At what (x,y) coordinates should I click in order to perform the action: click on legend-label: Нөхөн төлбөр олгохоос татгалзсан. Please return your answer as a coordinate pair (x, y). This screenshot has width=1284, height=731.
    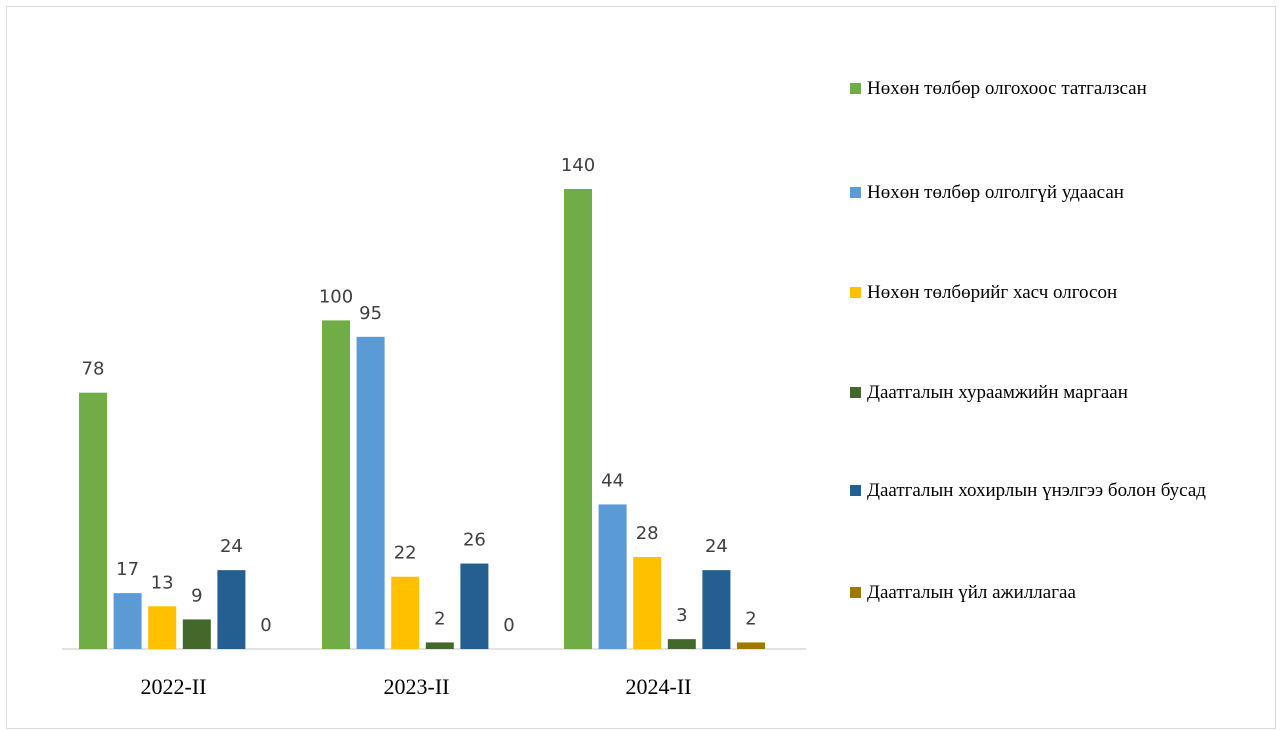
    Looking at the image, I should click on (1007, 88).